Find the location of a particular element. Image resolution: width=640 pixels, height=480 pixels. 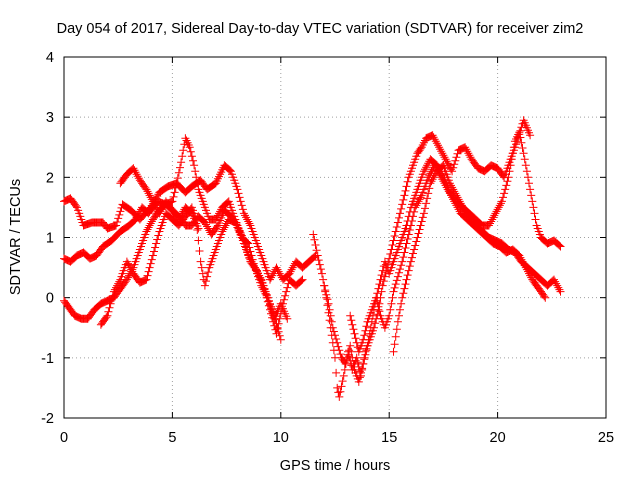

x-tick-label: 0 is located at coordinates (64, 438).